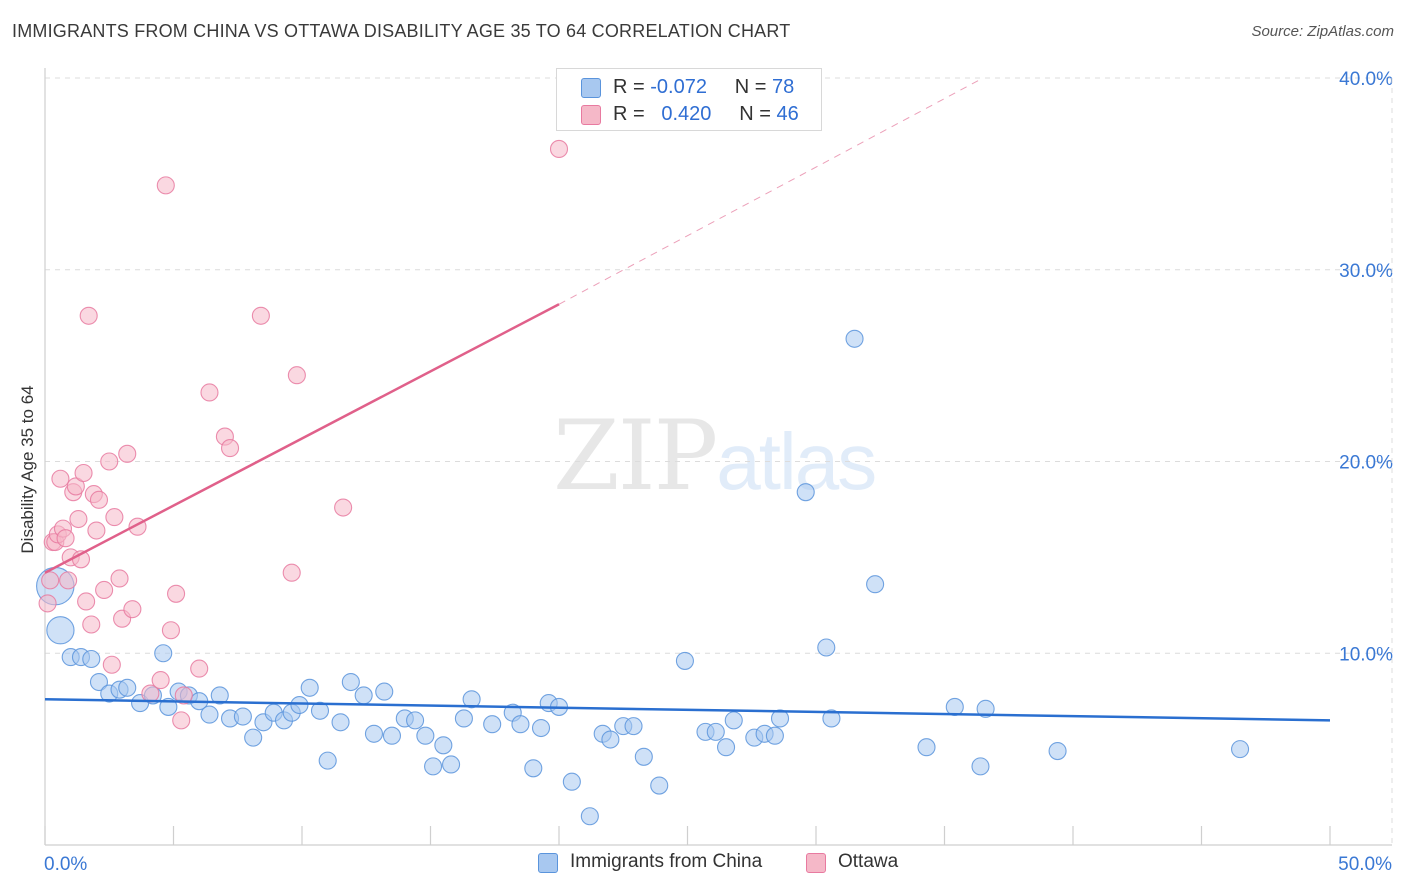 The image size is (1406, 892). What do you see at coordinates (635, 456) in the screenshot?
I see `watermark-zip: ZIP` at bounding box center [635, 456].